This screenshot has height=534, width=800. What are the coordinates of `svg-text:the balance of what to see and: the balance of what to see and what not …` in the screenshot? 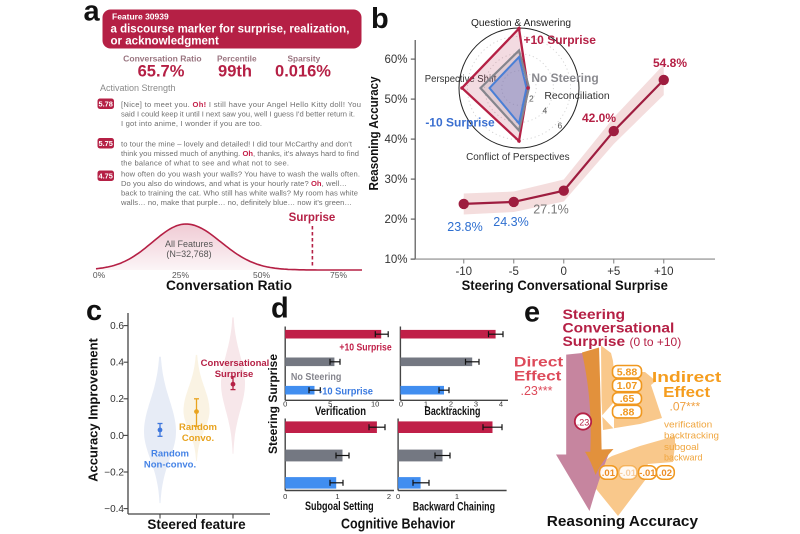 It's located at (205, 163).